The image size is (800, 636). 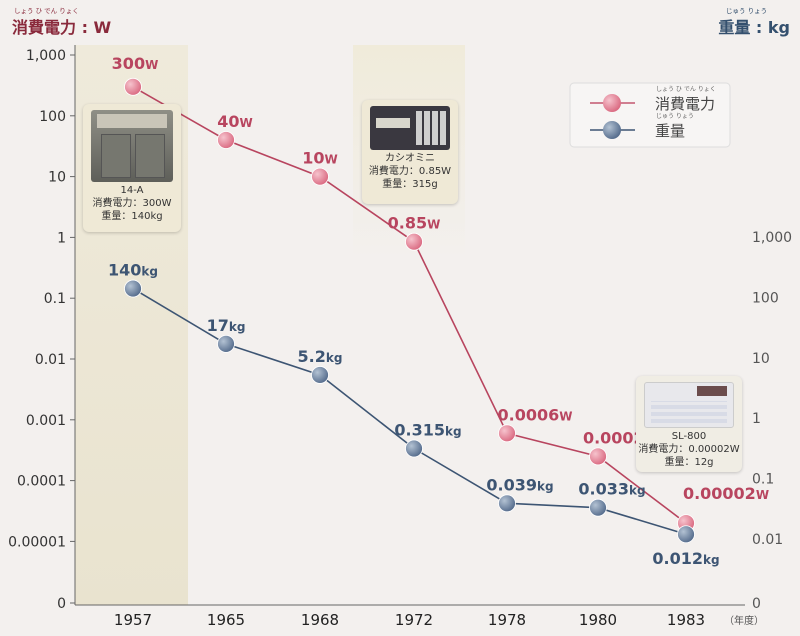 I want to click on right-tick-label: 1, so click(x=756, y=419).